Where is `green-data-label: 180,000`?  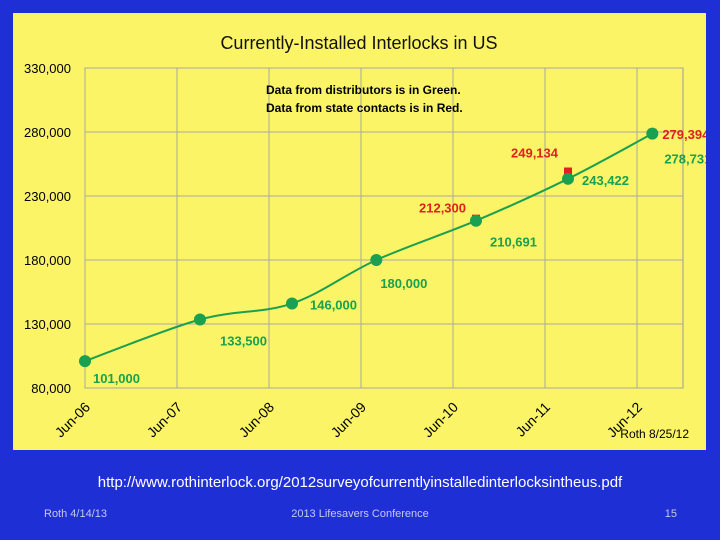 green-data-label: 180,000 is located at coordinates (403, 283).